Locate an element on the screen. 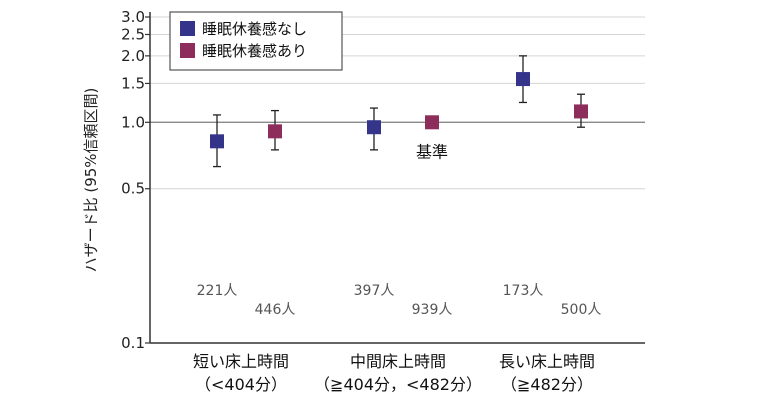 The image size is (780, 401). count-label: 221人 is located at coordinates (217, 291).